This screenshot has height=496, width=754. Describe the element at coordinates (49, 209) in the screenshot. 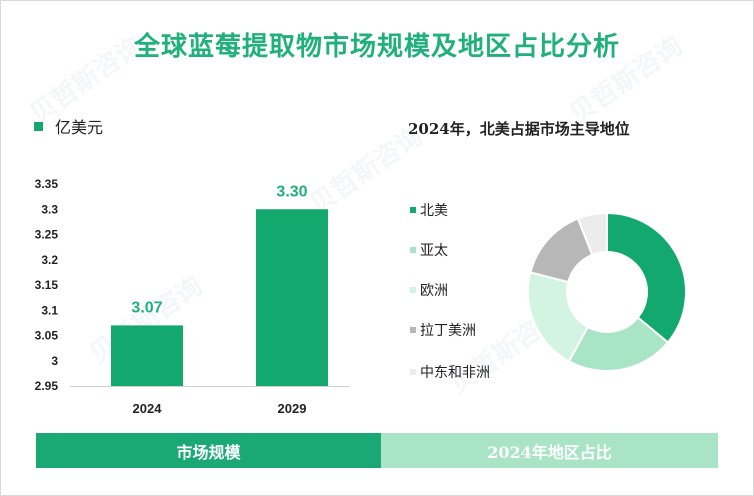

I see `y-tick-label: 3.3` at that location.